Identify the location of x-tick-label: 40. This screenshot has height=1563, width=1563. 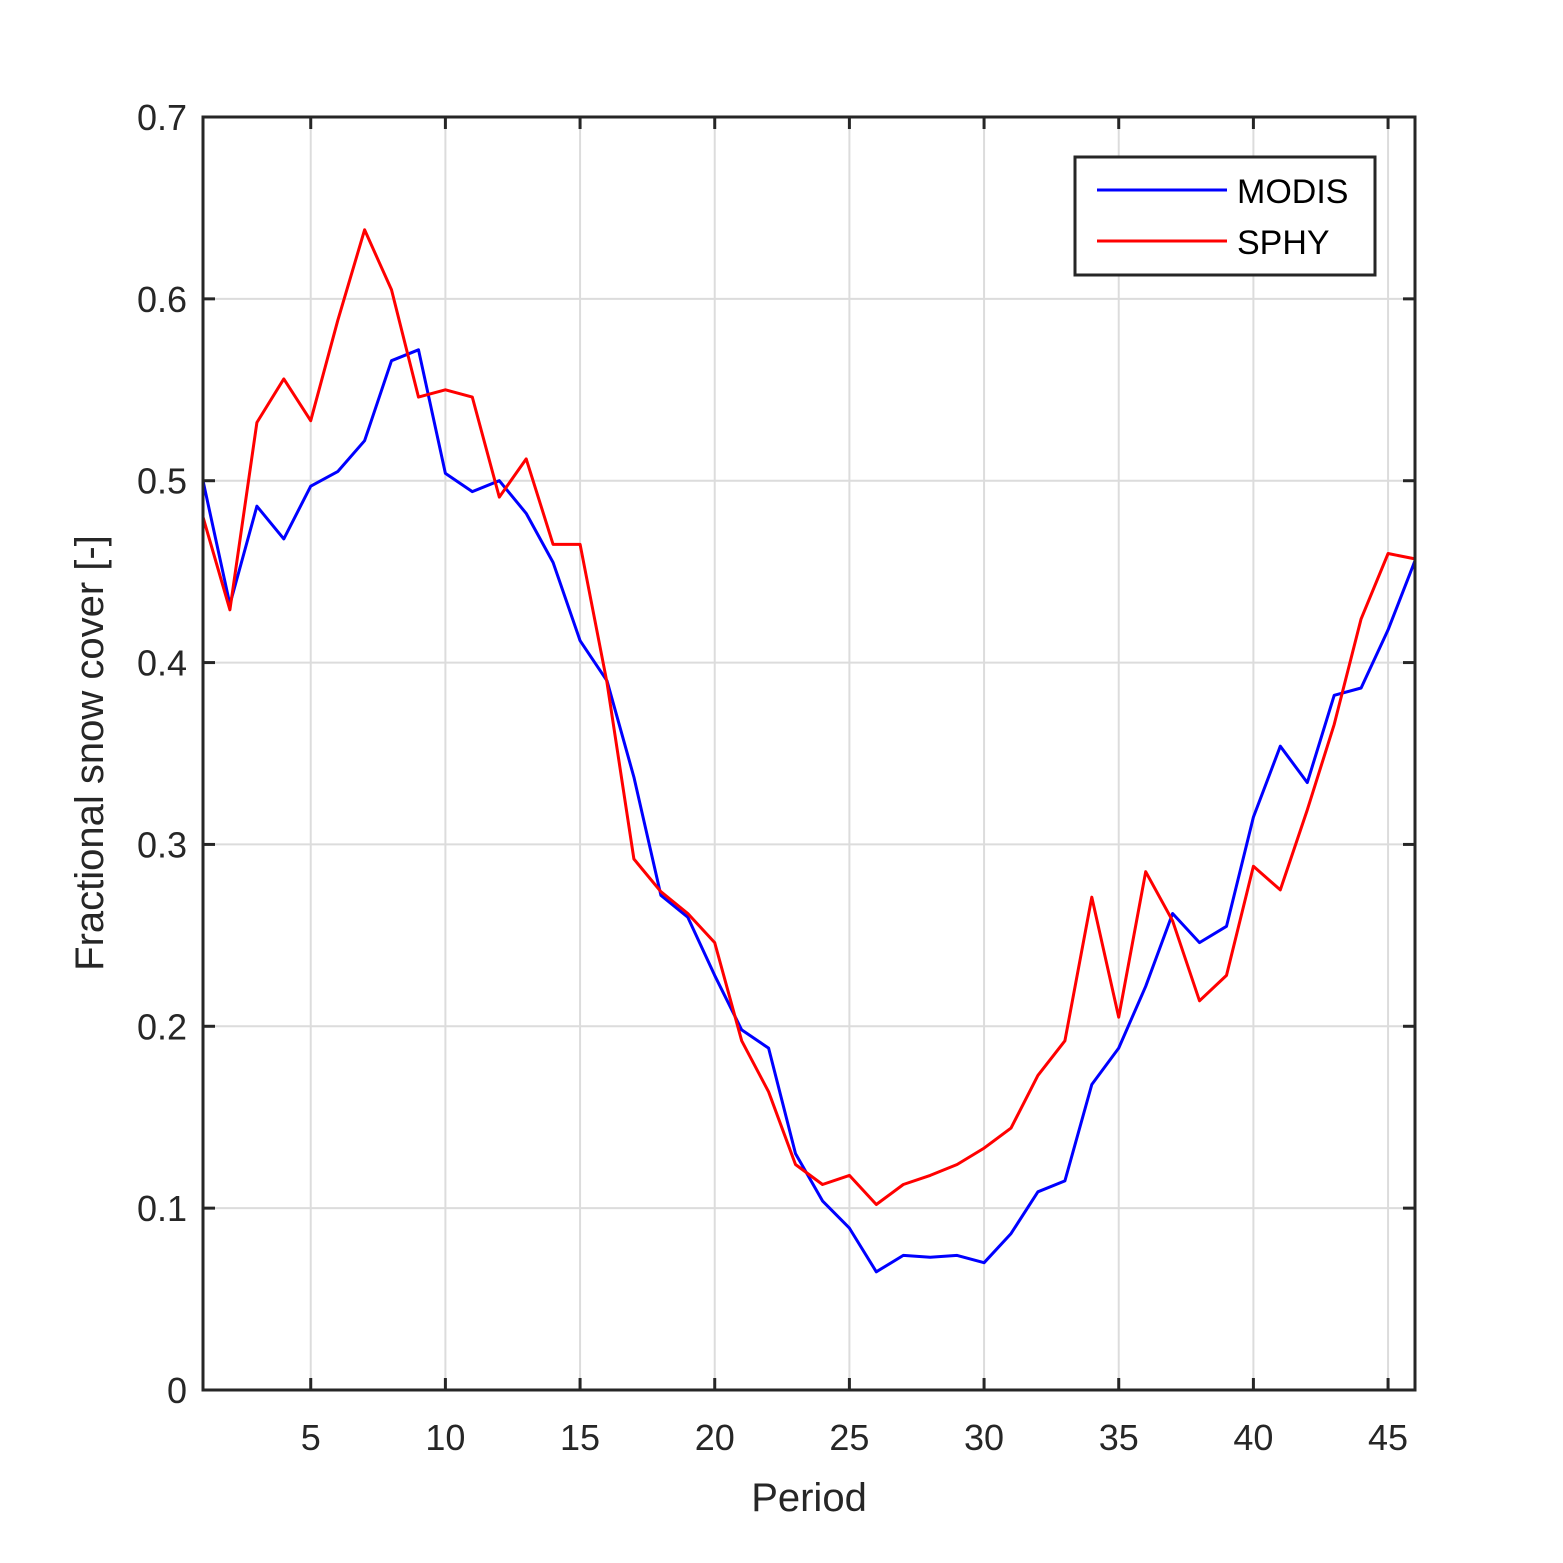
(1253, 1437).